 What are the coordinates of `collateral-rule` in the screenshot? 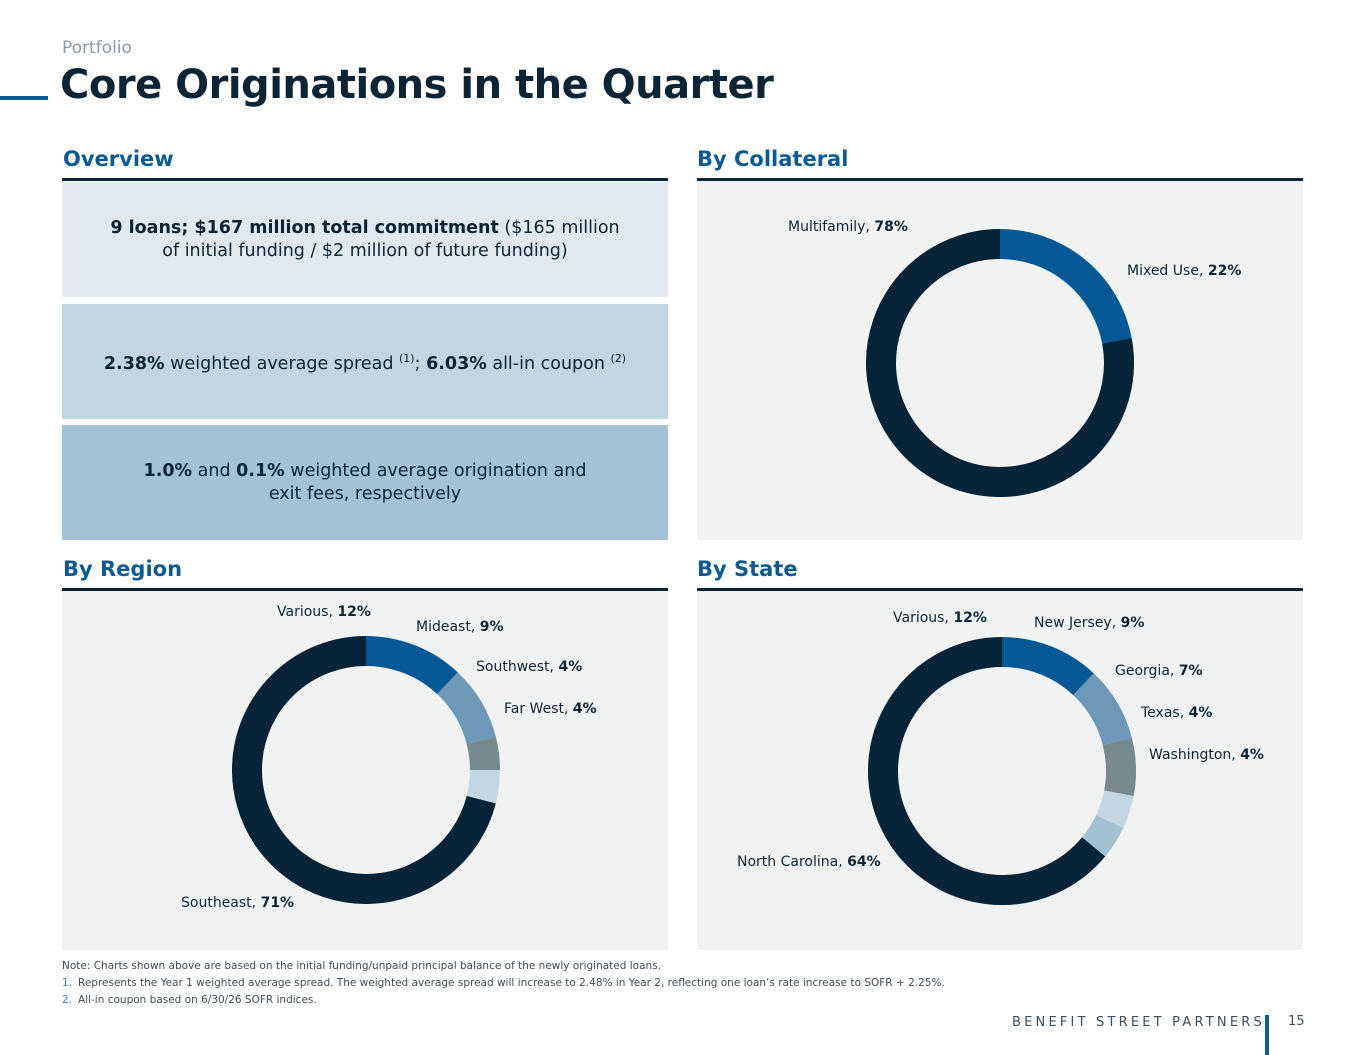 It's located at (1000, 179).